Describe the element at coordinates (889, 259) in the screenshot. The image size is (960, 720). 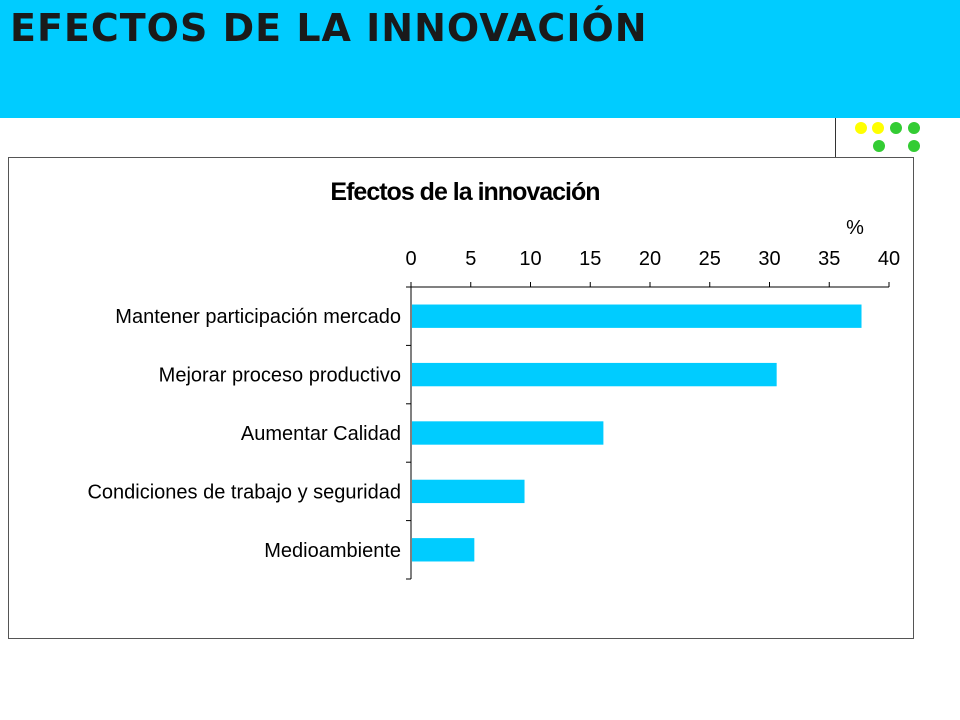
I see `x-tick-label: 40` at that location.